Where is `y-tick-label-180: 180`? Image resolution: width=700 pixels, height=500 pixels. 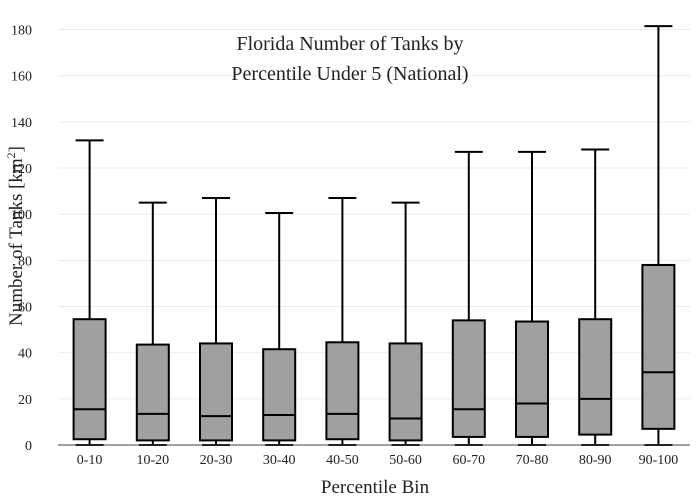 y-tick-label-180: 180 is located at coordinates (21, 31).